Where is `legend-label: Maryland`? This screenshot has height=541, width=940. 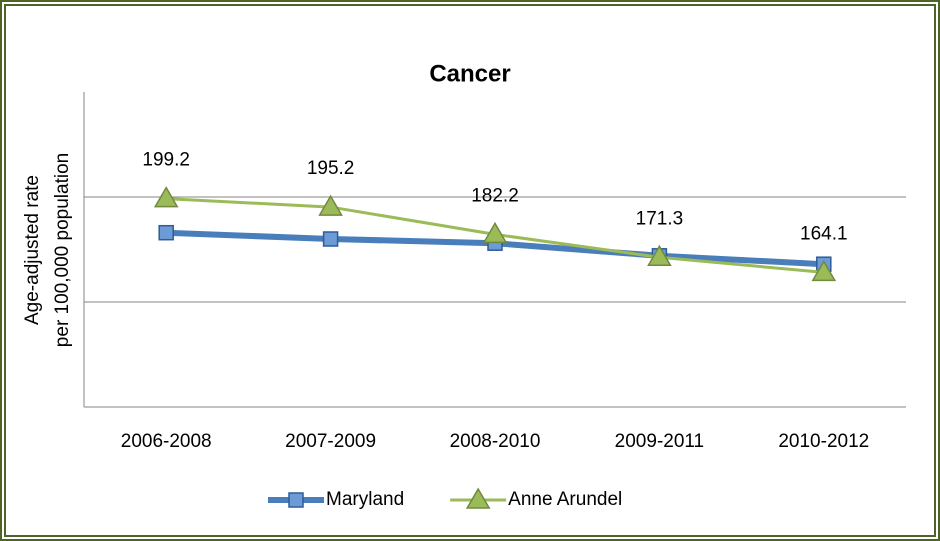
legend-label: Maryland is located at coordinates (365, 499).